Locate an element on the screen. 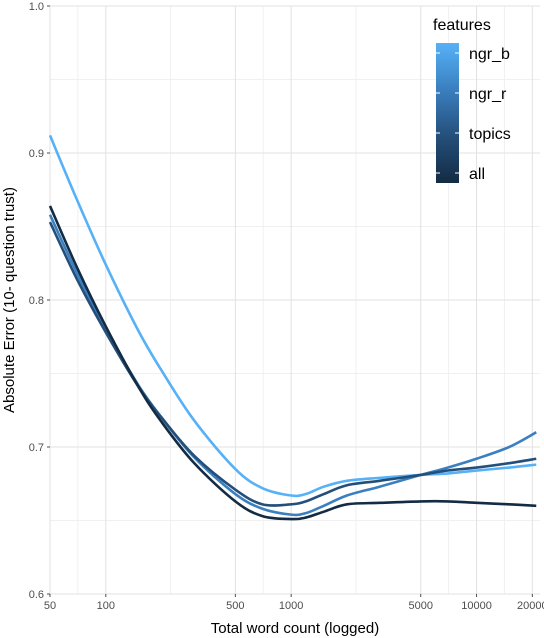 The height and width of the screenshot is (638, 544). x-tick-label: 1000 is located at coordinates (291, 606).